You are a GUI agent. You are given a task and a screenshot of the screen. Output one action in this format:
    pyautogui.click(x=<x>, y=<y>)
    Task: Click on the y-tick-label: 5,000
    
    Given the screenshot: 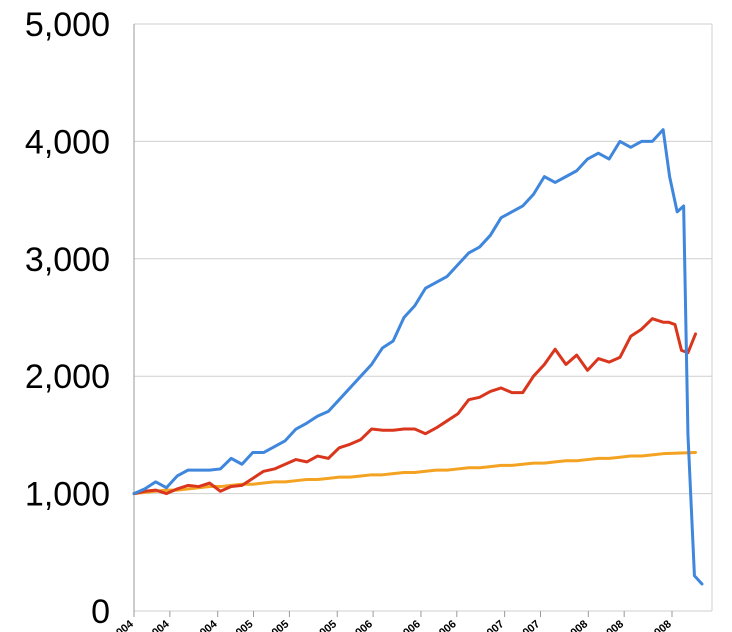 What is the action you would take?
    pyautogui.click(x=67, y=25)
    